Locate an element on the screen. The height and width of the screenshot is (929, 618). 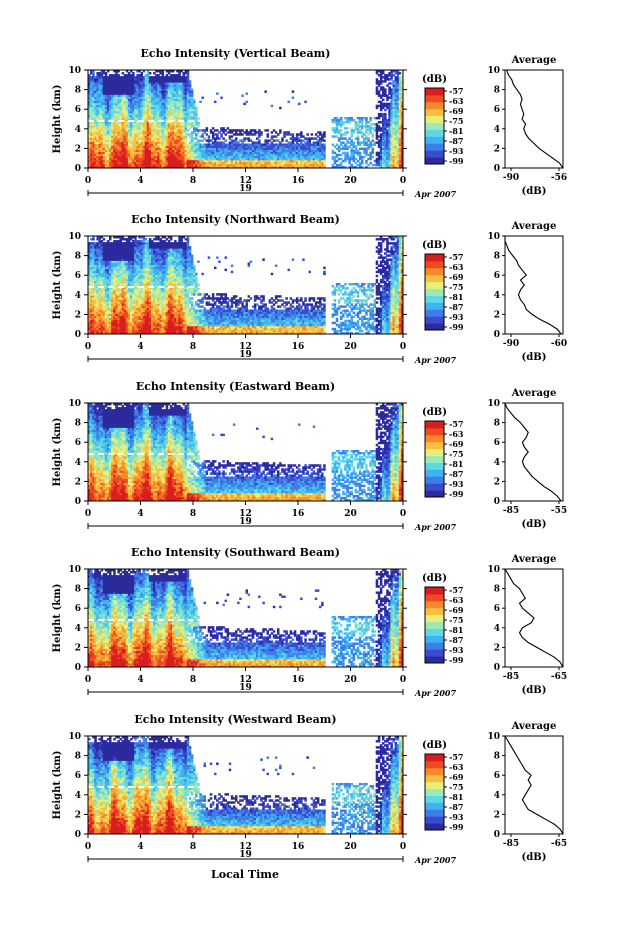
colorbar-frame is located at coordinates (434, 126).